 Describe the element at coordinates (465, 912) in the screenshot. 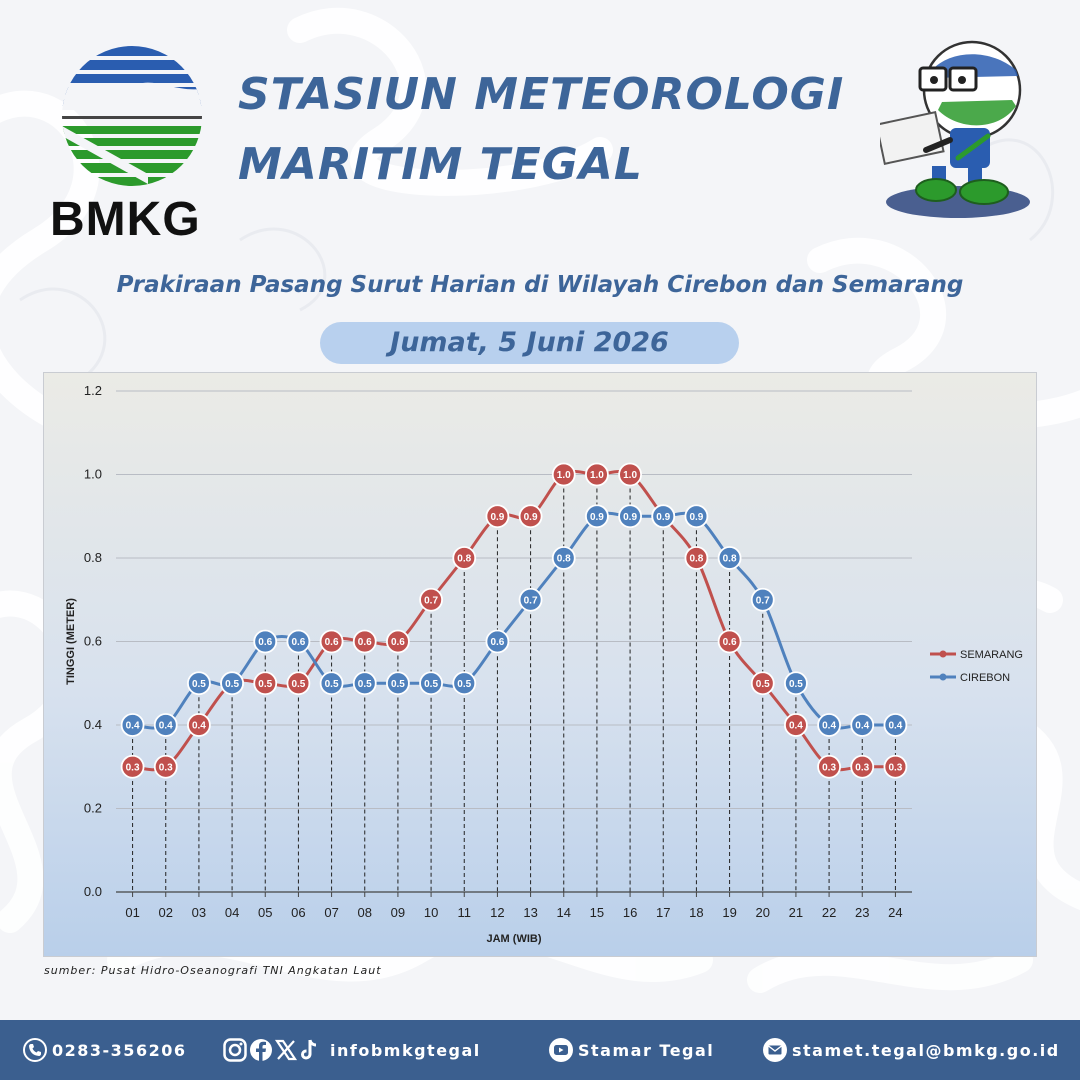

I see `x-tick-label: 11` at that location.